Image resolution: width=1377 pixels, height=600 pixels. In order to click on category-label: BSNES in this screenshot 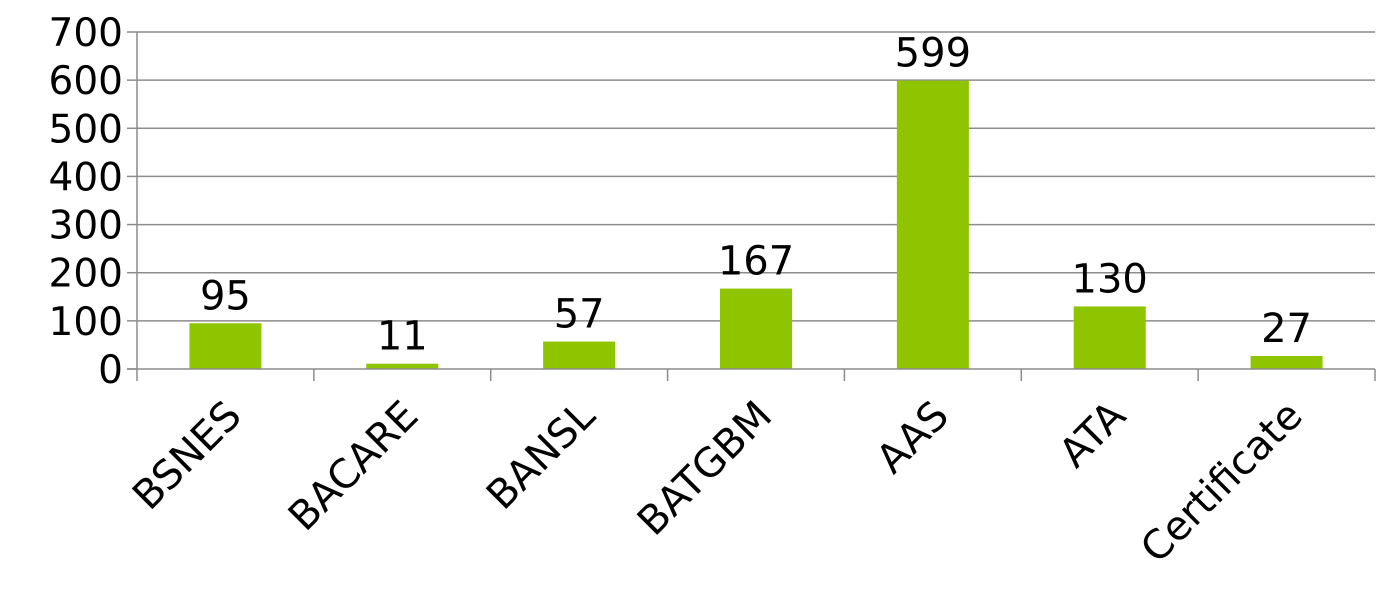, I will do `click(187, 456)`.